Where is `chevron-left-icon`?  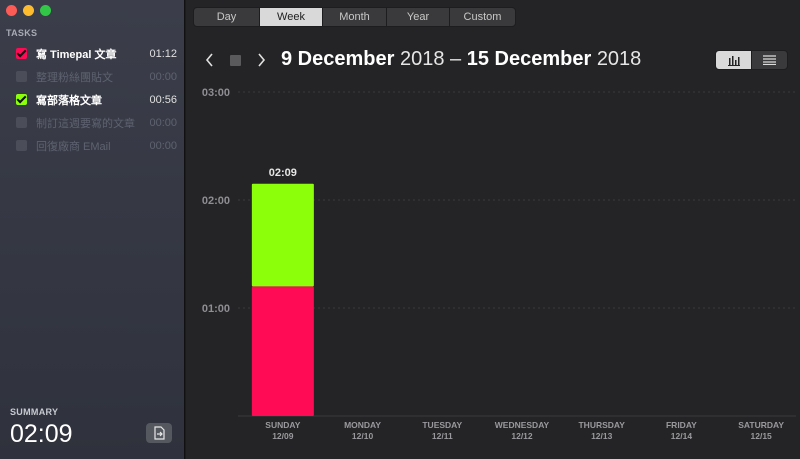
chevron-left-icon is located at coordinates (209, 60).